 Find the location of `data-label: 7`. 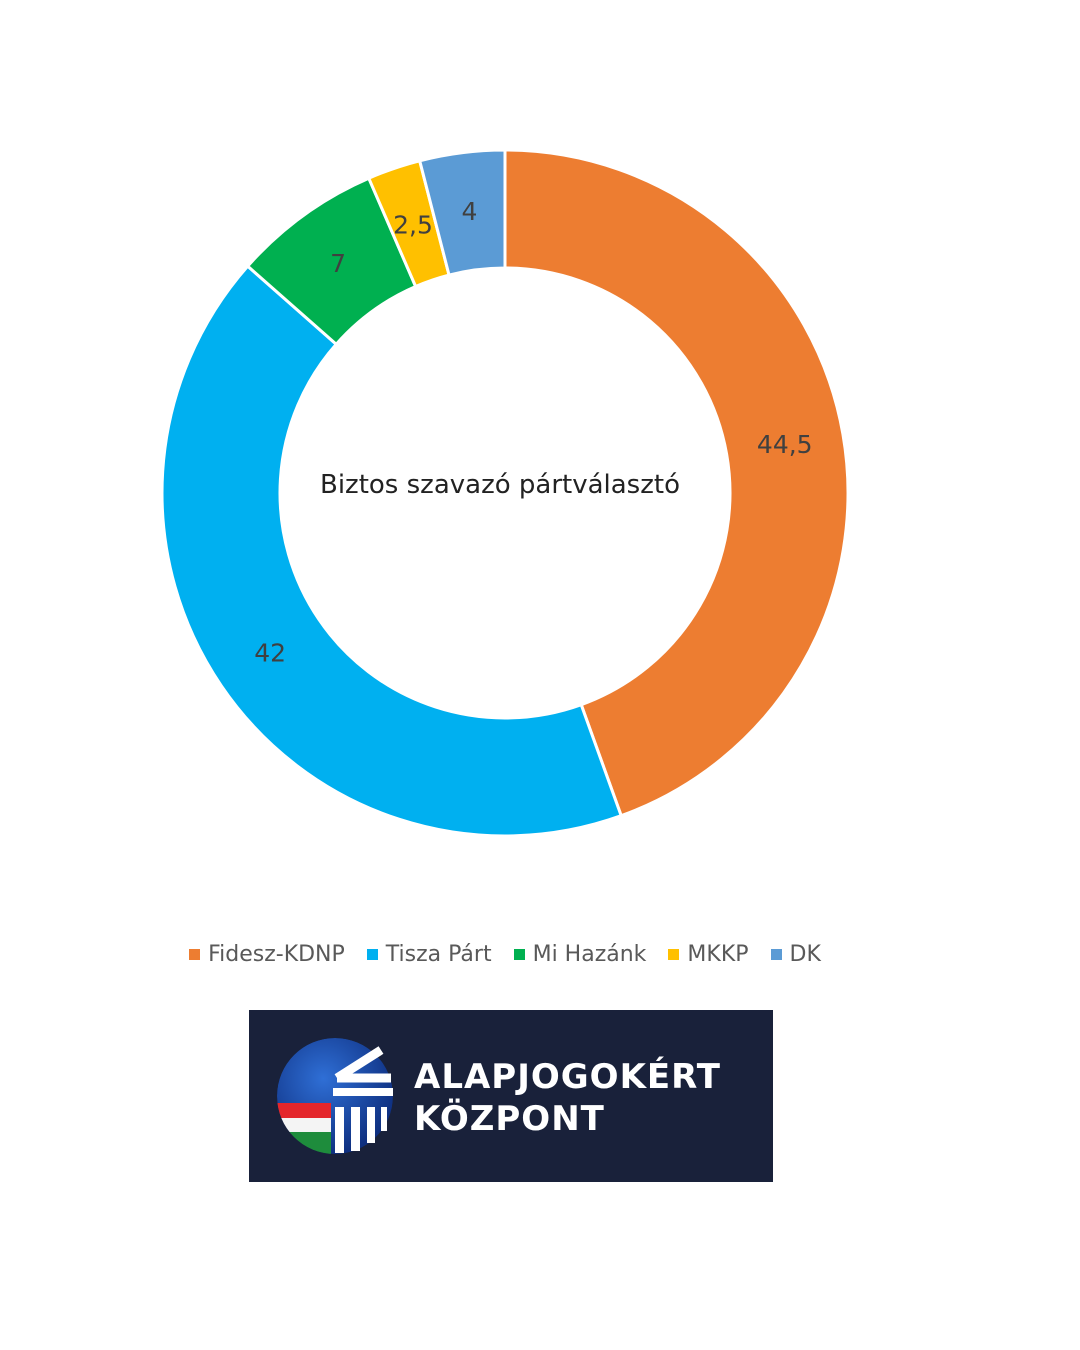

data-label: 7 is located at coordinates (338, 263).